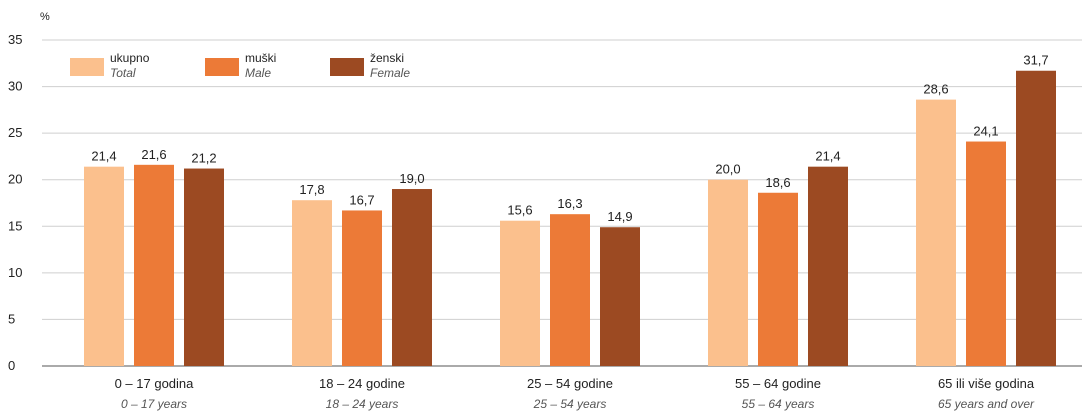 Image resolution: width=1092 pixels, height=418 pixels. What do you see at coordinates (778, 383) in the screenshot?
I see `x-tick-label: 55 – 64 godine` at bounding box center [778, 383].